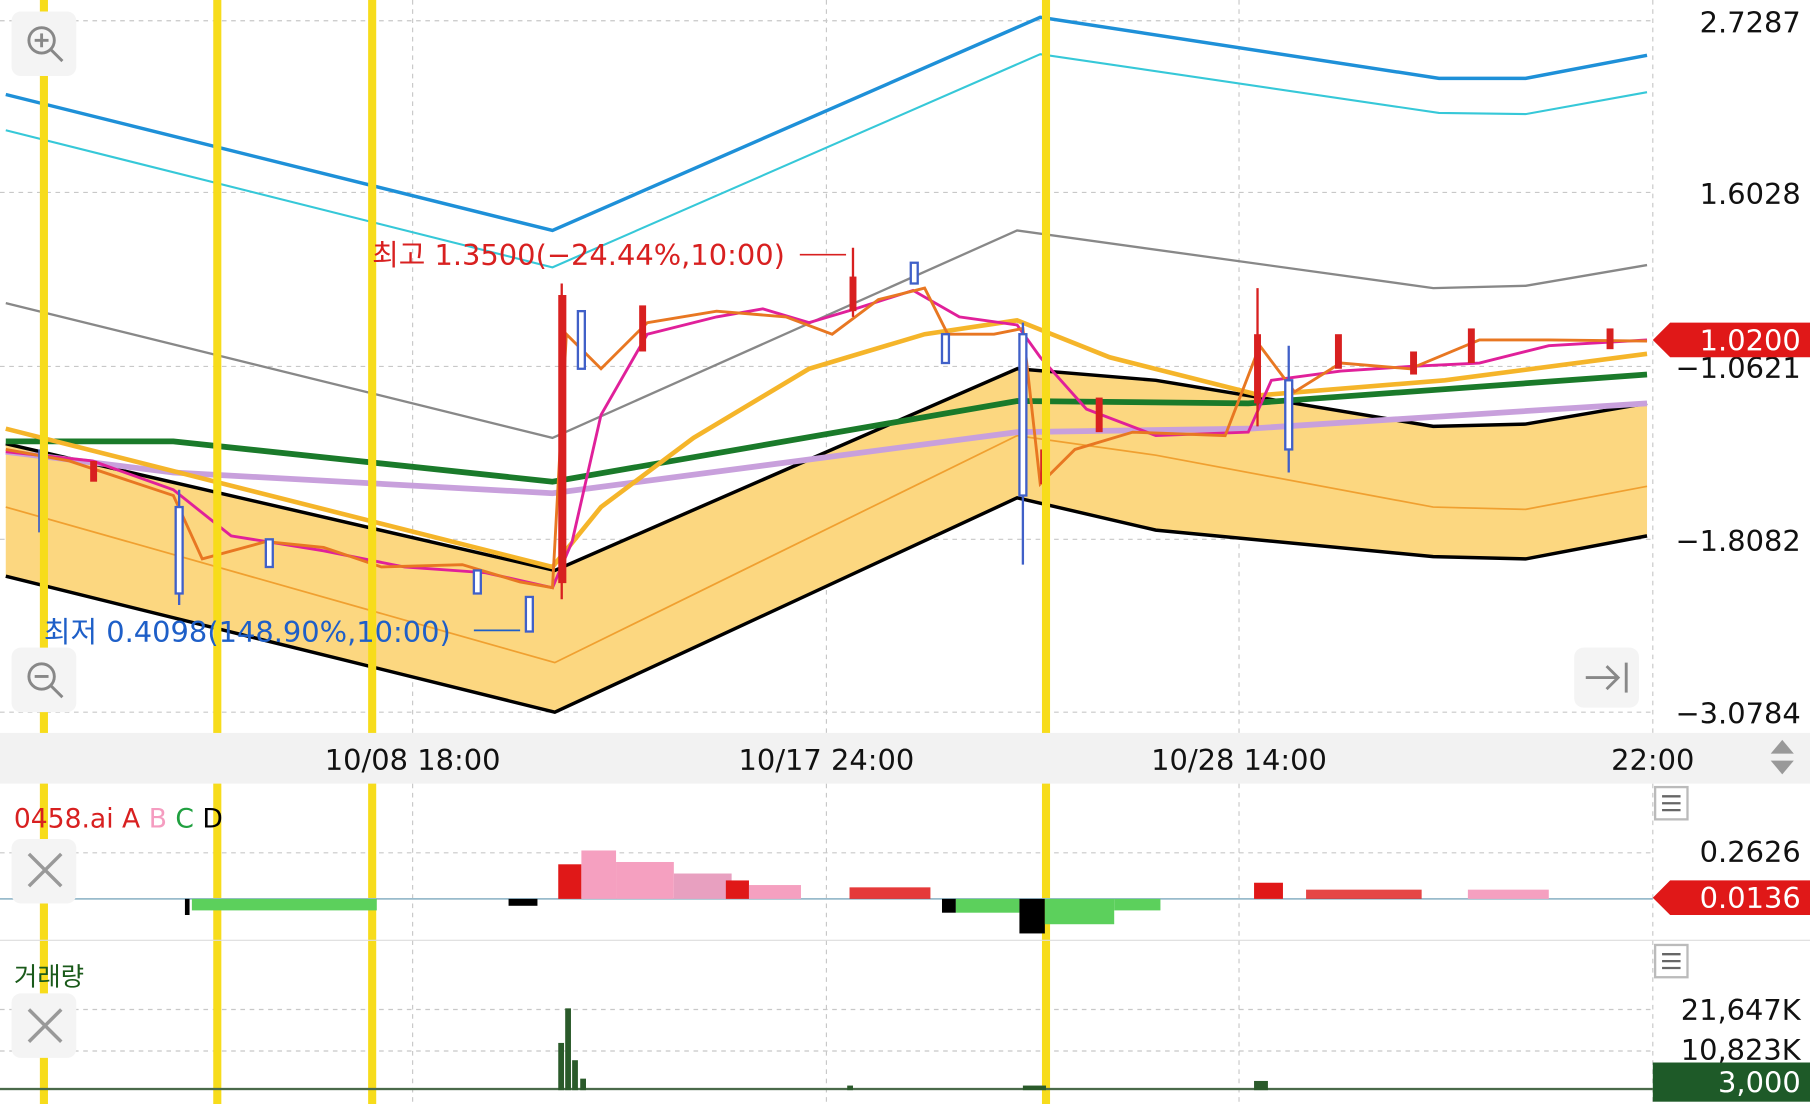 Image resolution: width=1810 pixels, height=1104 pixels. What do you see at coordinates (1750, 194) in the screenshot?
I see `price-axis-label: 1.6028` at bounding box center [1750, 194].